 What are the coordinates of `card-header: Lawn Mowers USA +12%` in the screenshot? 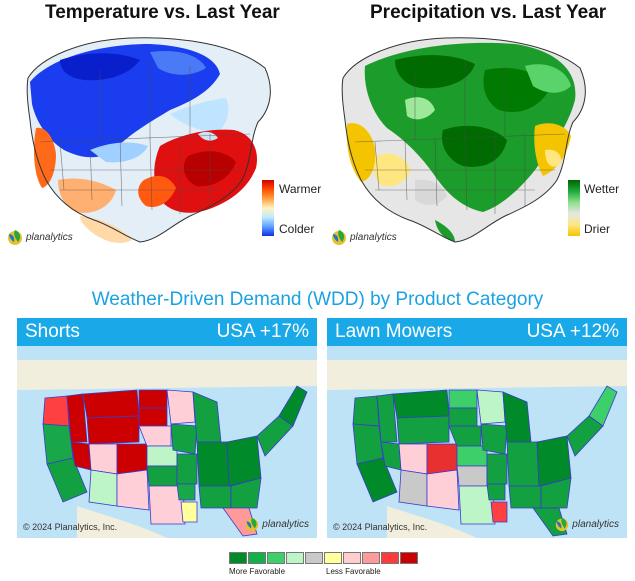 It's located at (477, 332).